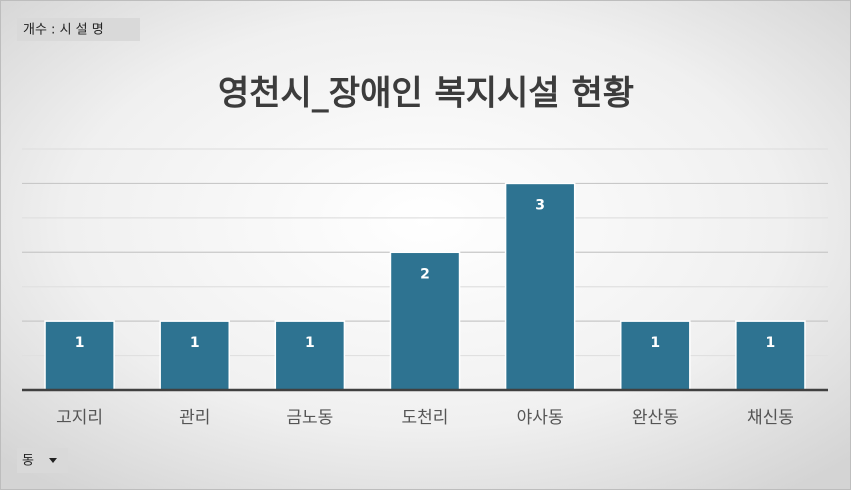  What do you see at coordinates (425, 274) in the screenshot?
I see `data-label: 2` at bounding box center [425, 274].